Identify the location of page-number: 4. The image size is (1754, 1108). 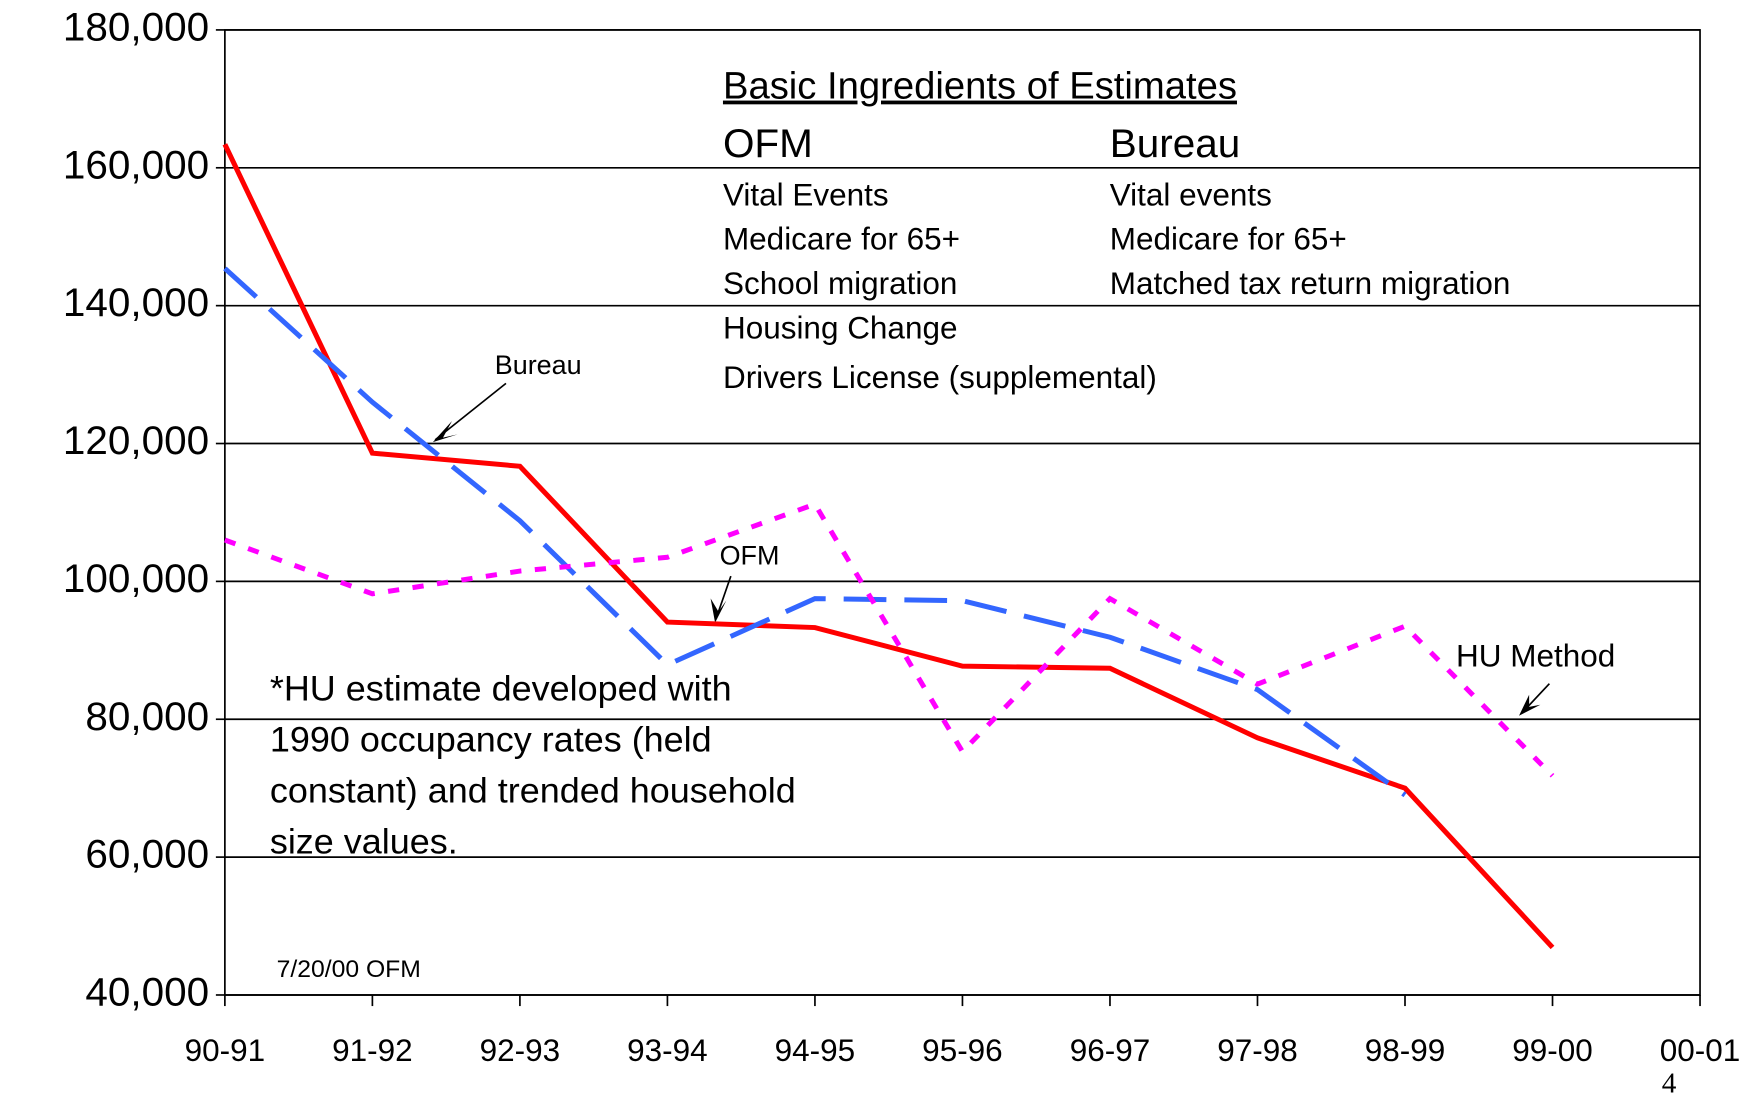
(1669, 1084).